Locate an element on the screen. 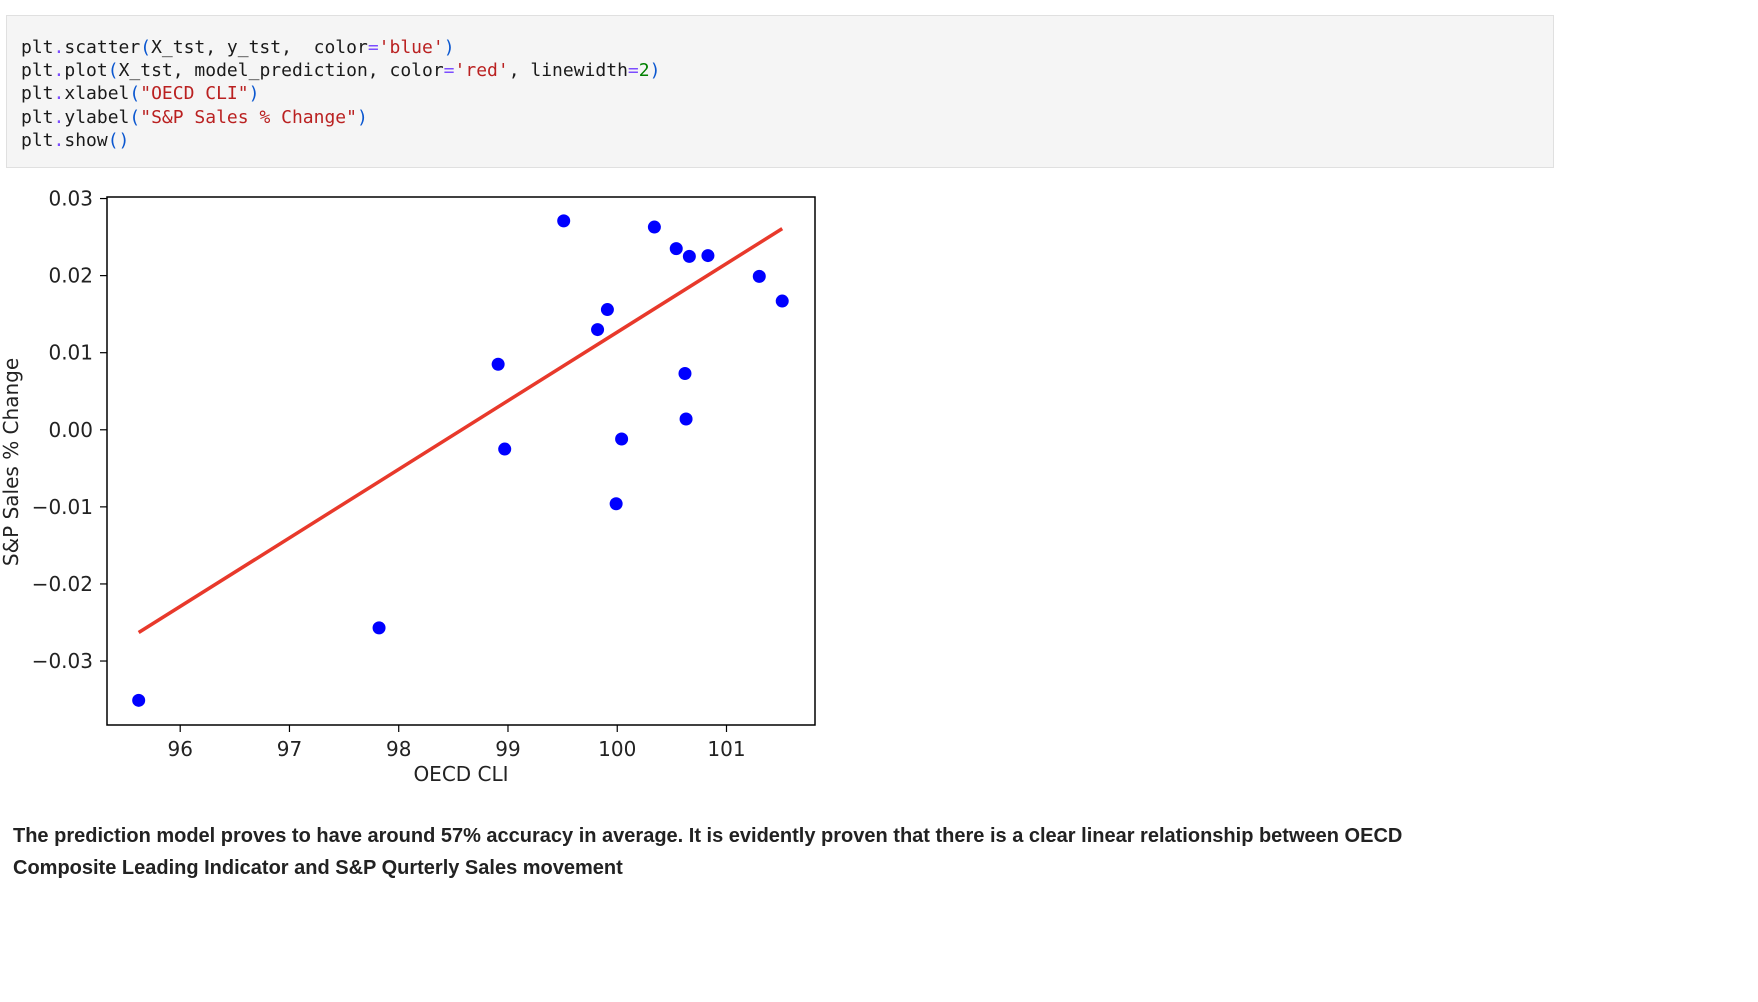 This screenshot has width=1758, height=1002. regression-line is located at coordinates (460, 430).